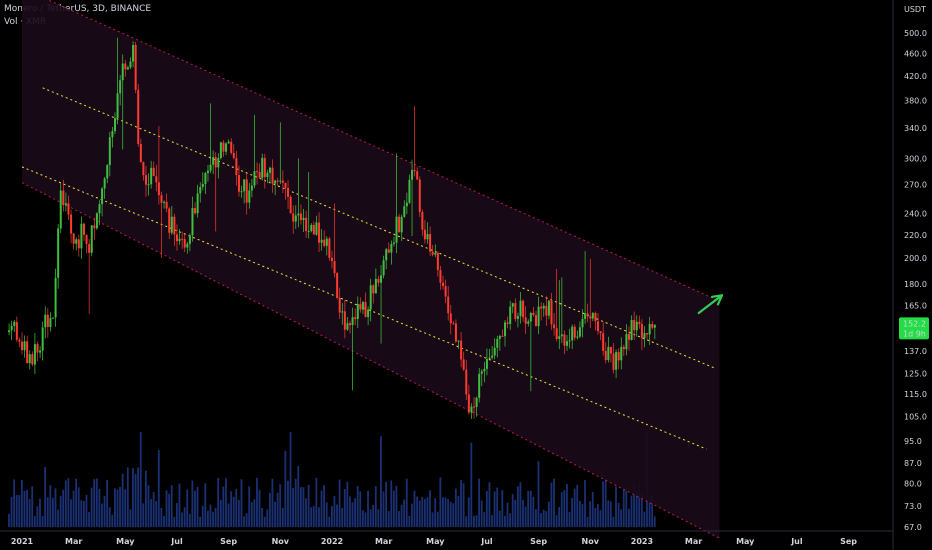  Describe the element at coordinates (915, 33) in the screenshot. I see `price-tick-label: 500.0` at that location.